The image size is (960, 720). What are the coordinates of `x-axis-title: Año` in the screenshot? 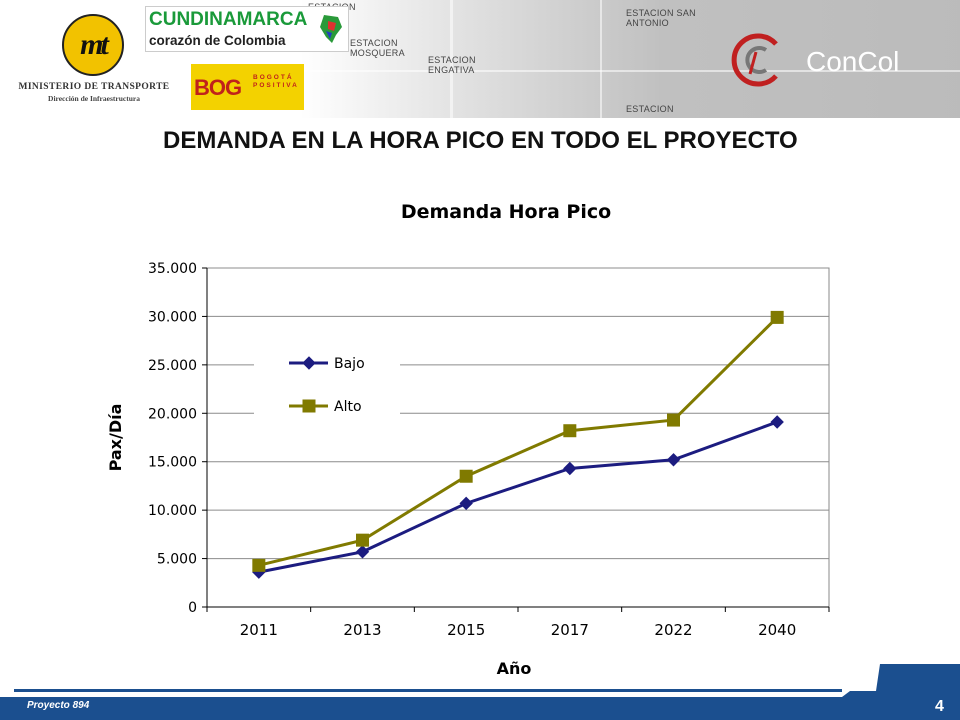 It's located at (514, 668).